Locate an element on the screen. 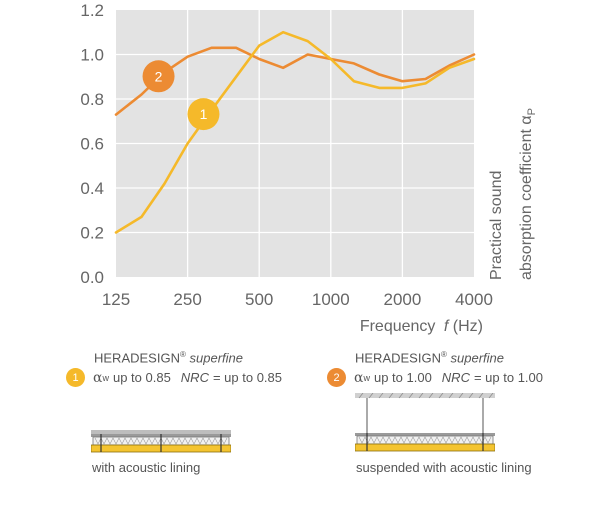  legend-badge-1: 1 is located at coordinates (75, 378).